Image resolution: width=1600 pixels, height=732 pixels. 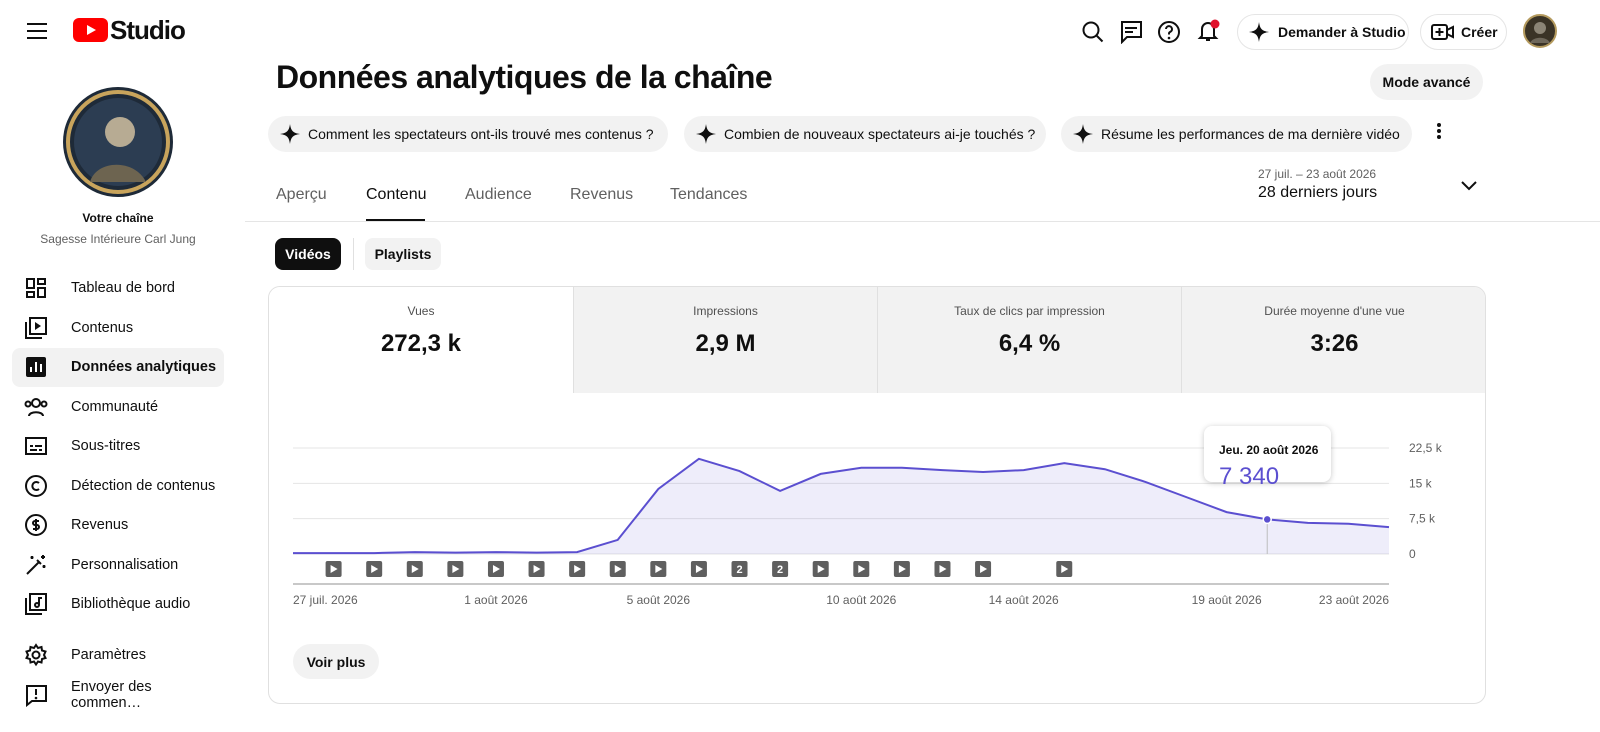 I want to click on publish-count: 2, so click(x=780, y=570).